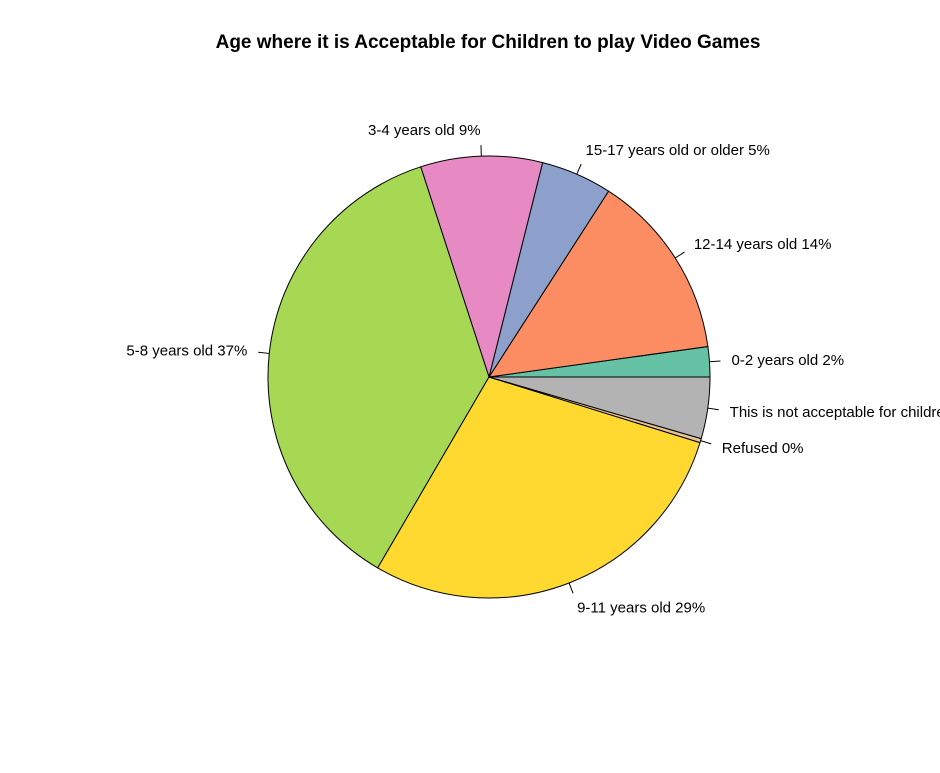  Describe the element at coordinates (186, 351) in the screenshot. I see `slice-label: 5-8 years old 37%` at that location.